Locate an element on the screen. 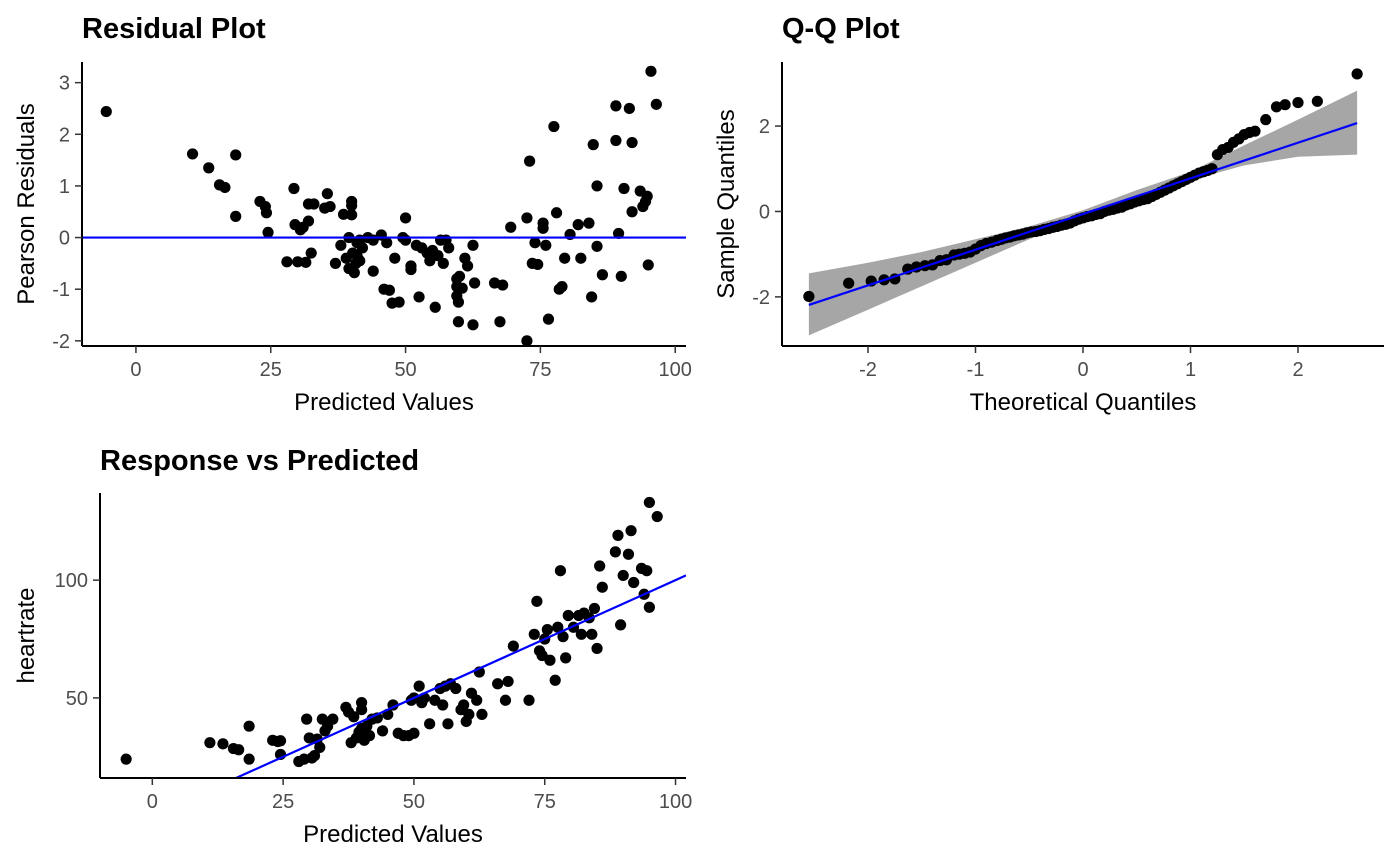 Image resolution: width=1400 pixels, height=865 pixels. response-reference-line is located at coordinates (459, 676).